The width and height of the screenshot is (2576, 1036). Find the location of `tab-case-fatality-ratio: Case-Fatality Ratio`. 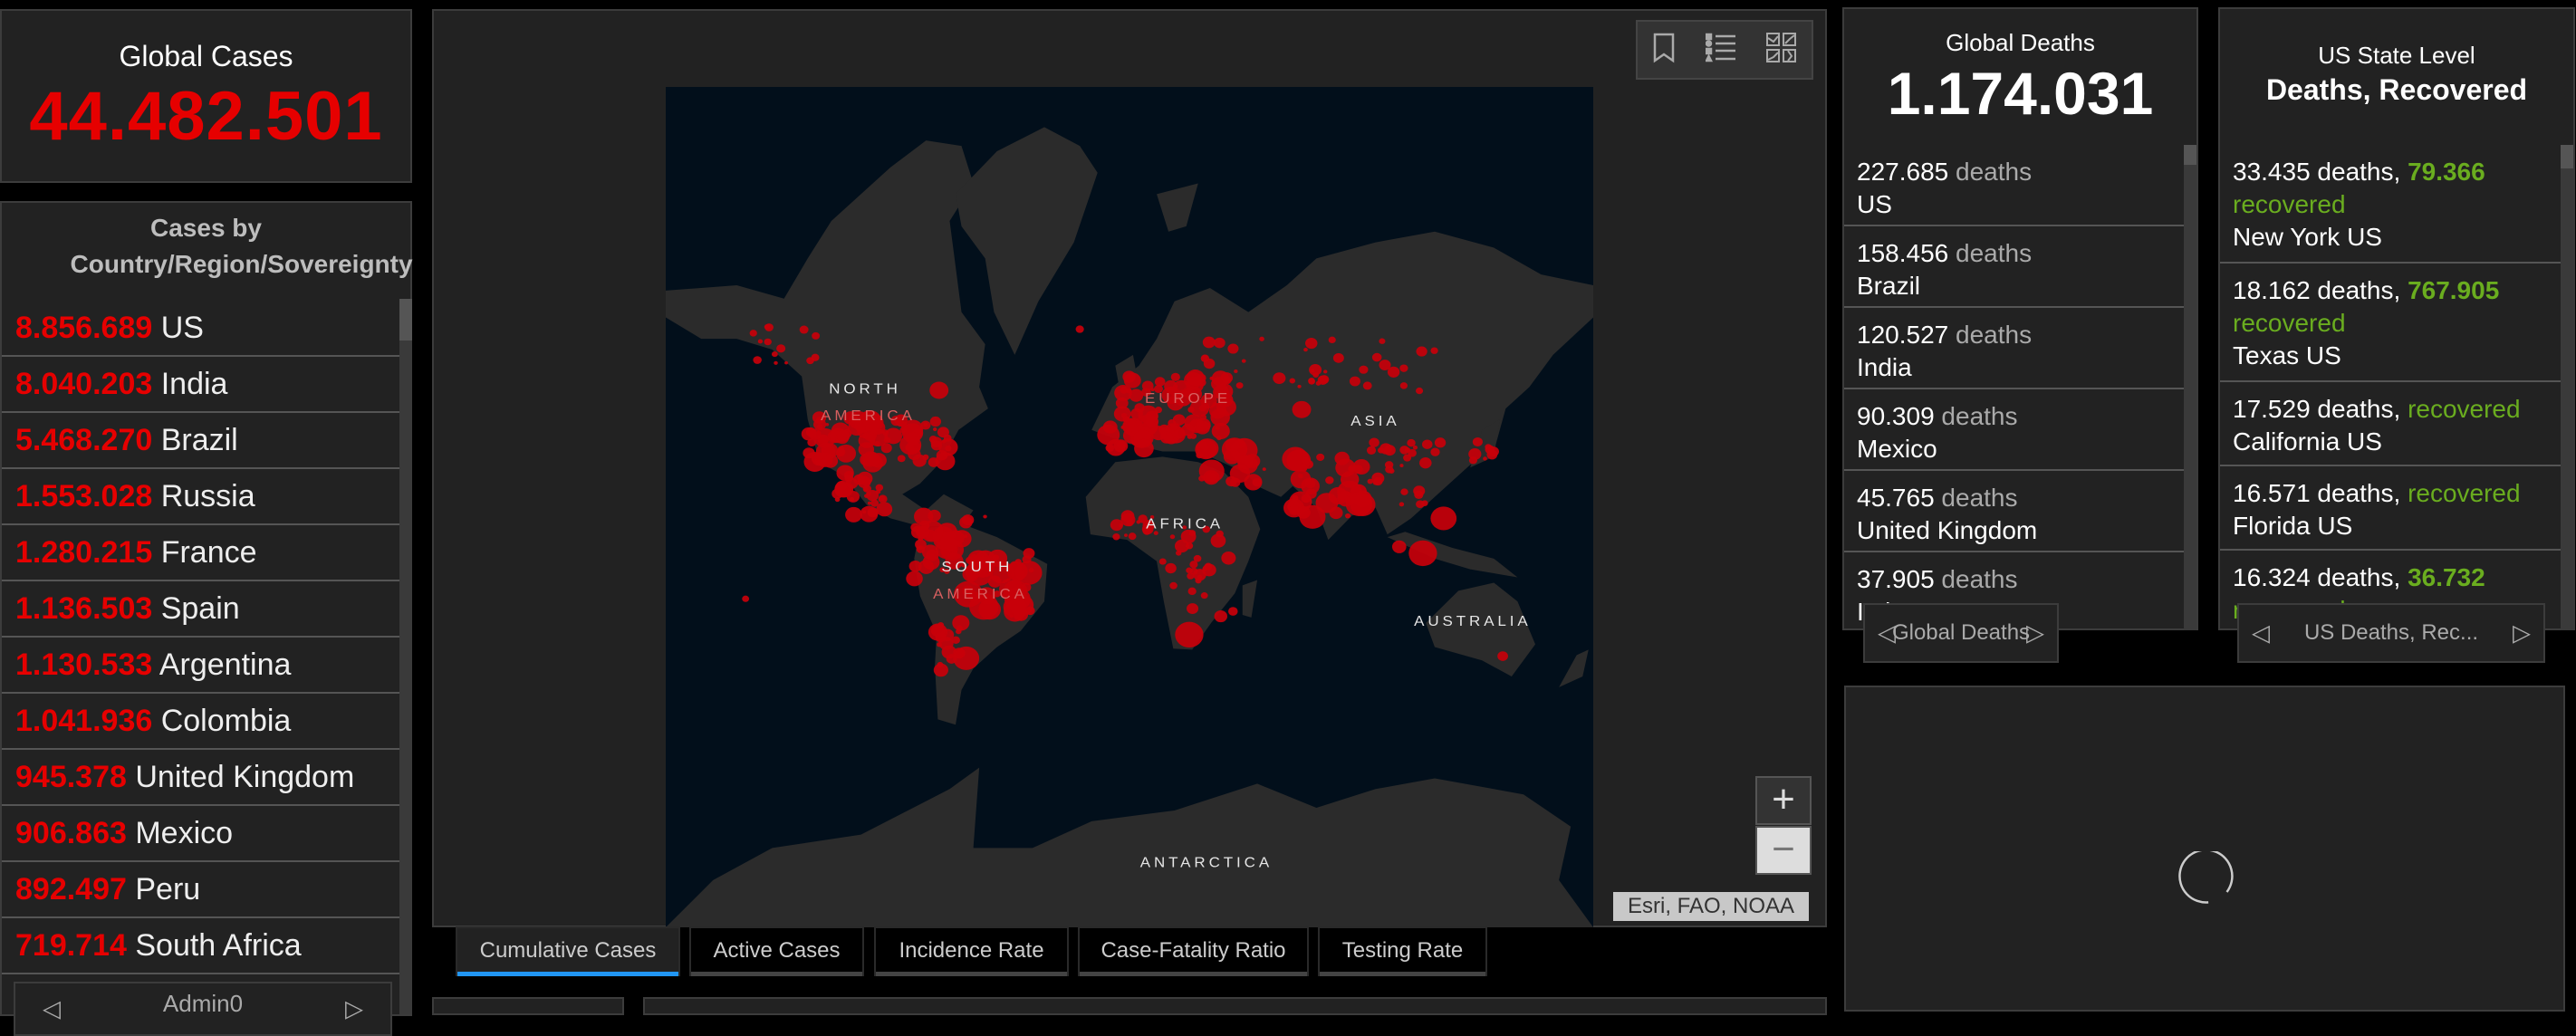

tab-case-fatality-ratio: Case-Fatality Ratio is located at coordinates (1193, 951).